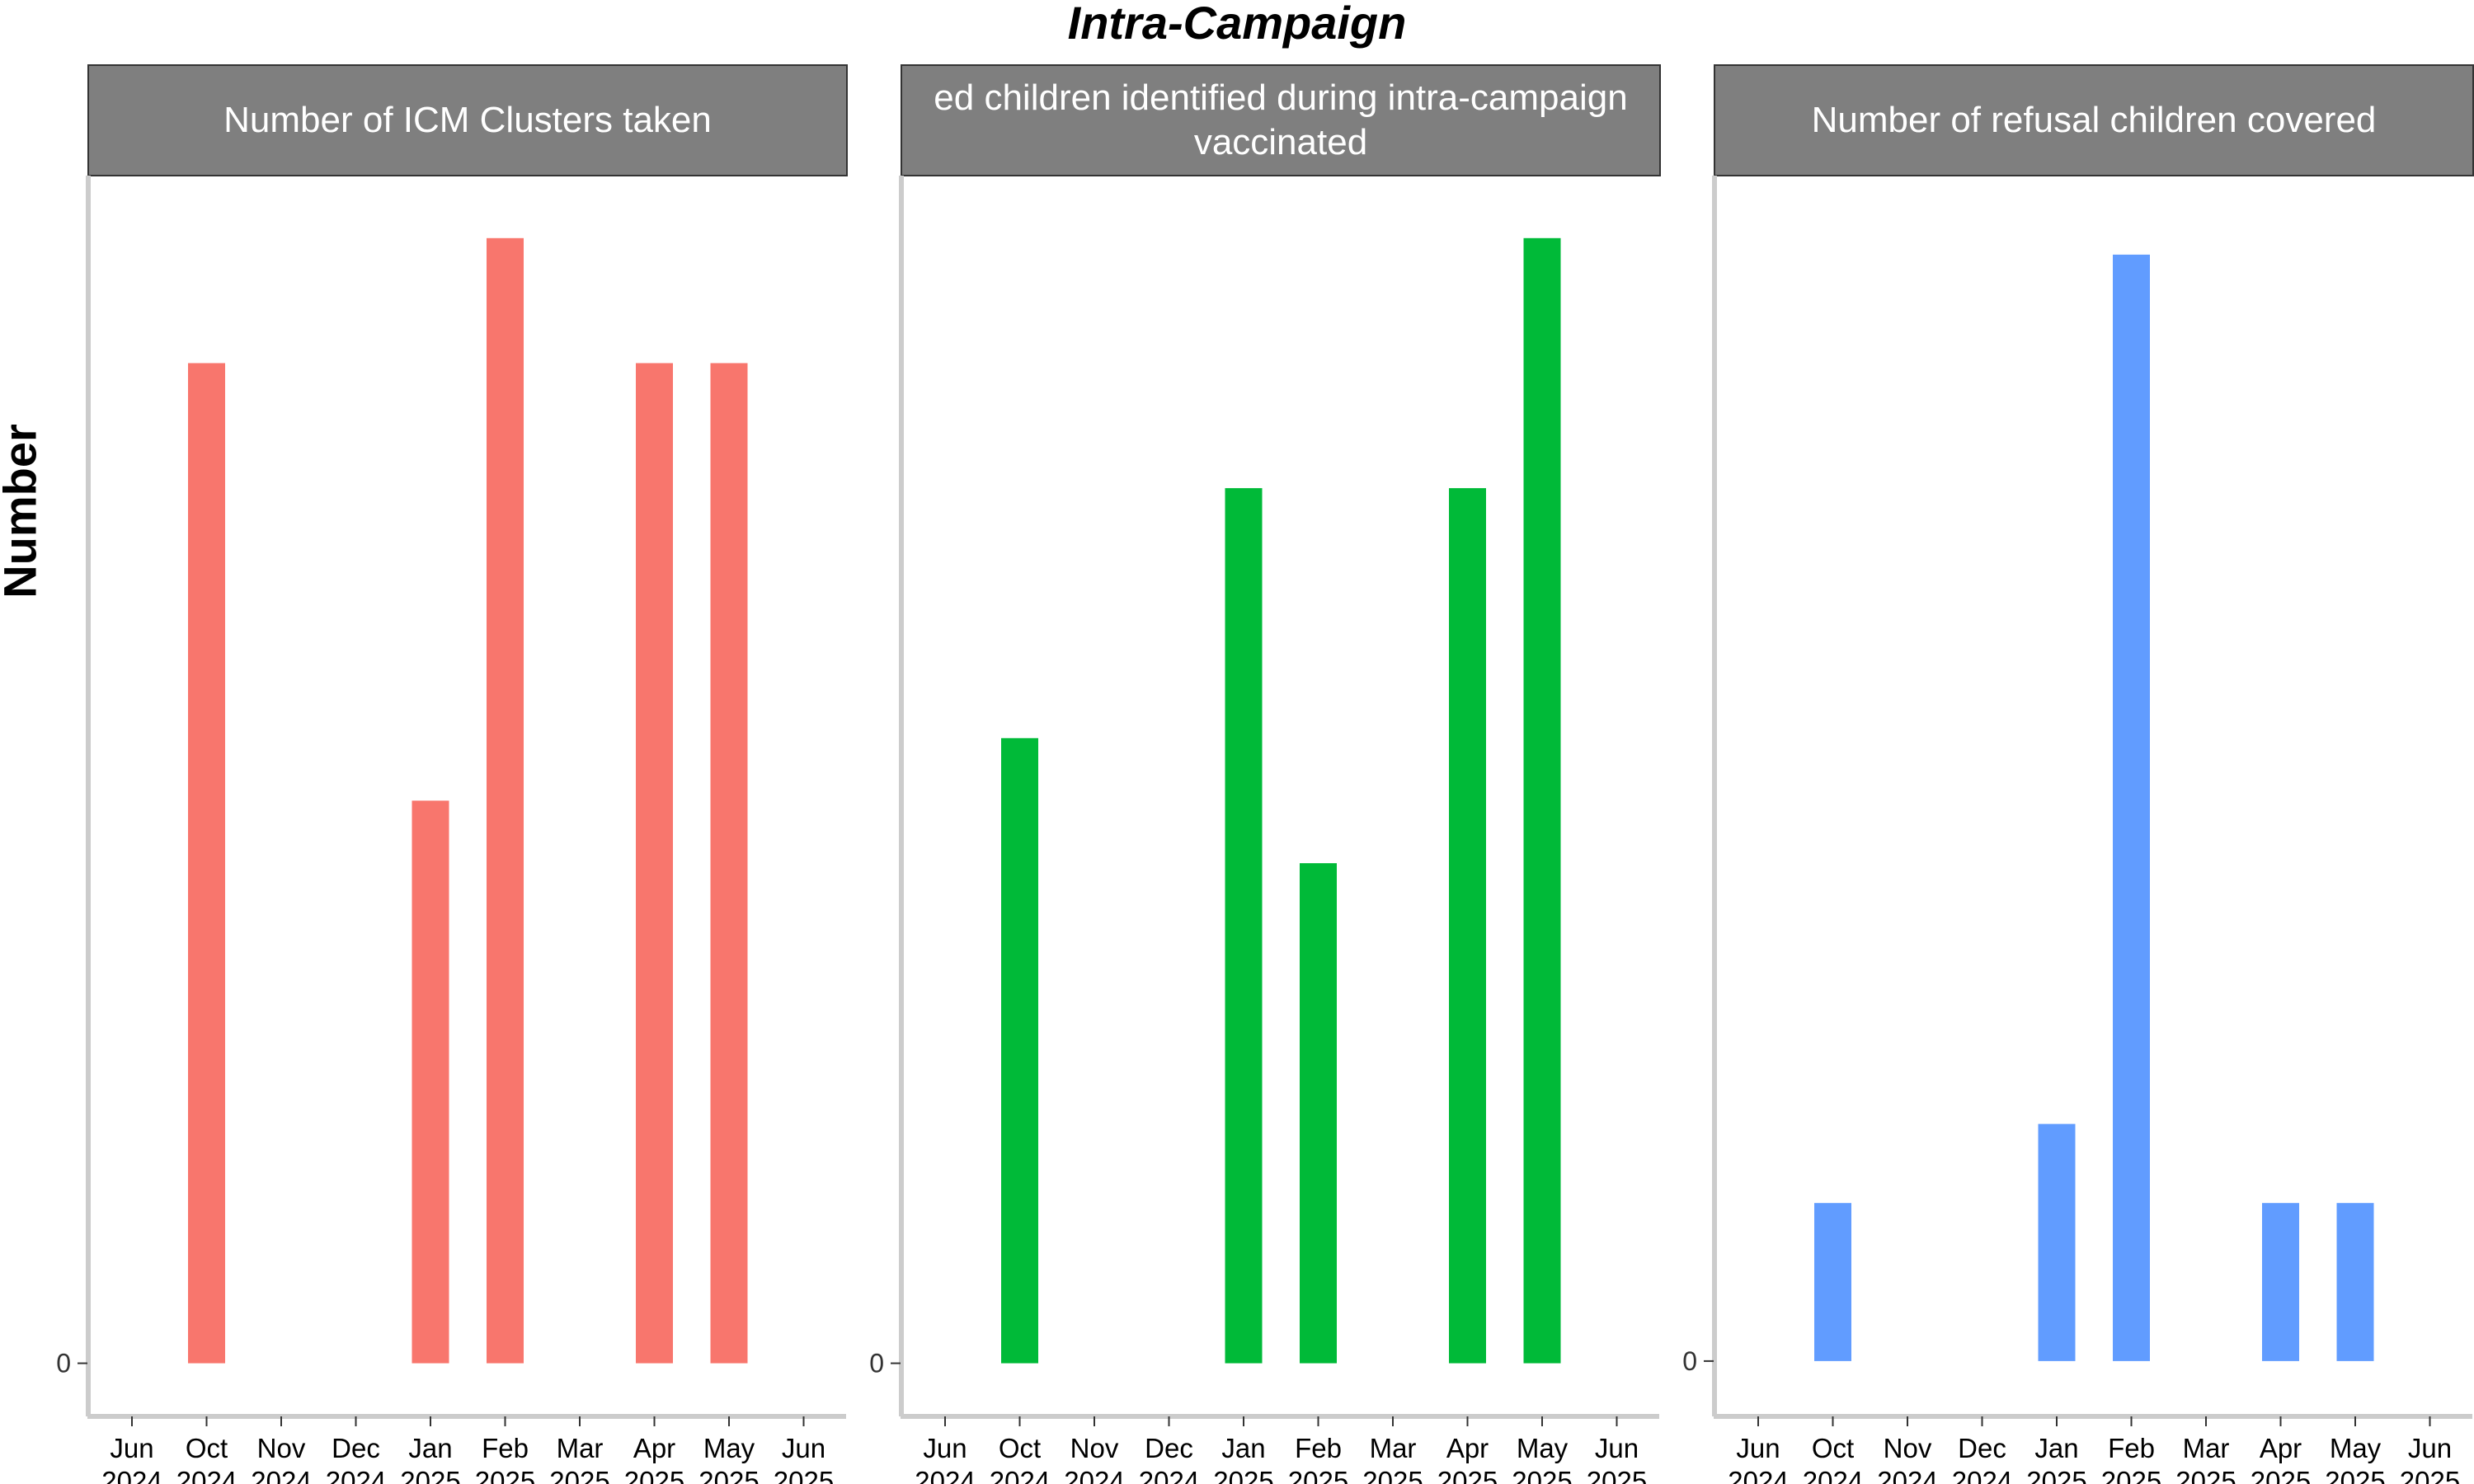  I want to click on facet-title-1: Number of ICM Clusters taken, so click(467, 120).